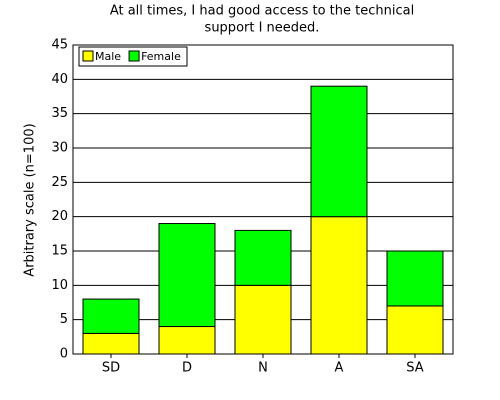 The width and height of the screenshot is (500, 400). What do you see at coordinates (59, 79) in the screenshot?
I see `y-tick-label: 40` at bounding box center [59, 79].